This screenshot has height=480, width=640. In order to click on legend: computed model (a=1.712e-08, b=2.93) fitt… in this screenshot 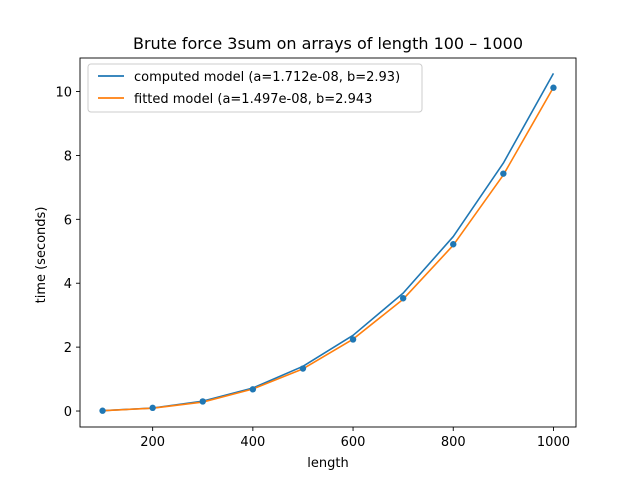, I will do `click(255, 88)`.